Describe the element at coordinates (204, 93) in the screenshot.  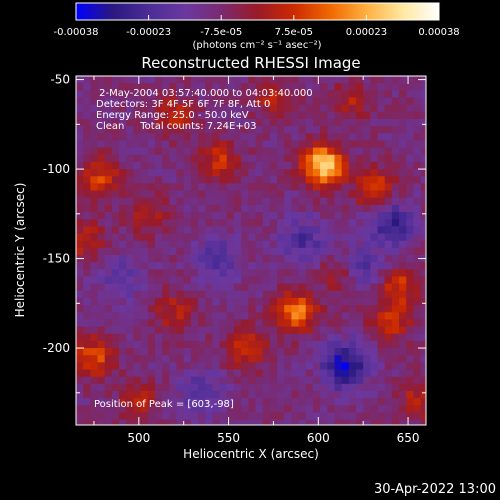
I see `info-line-time: 2-May-2004 03:57:40.000 to 04:03:40.000` at that location.